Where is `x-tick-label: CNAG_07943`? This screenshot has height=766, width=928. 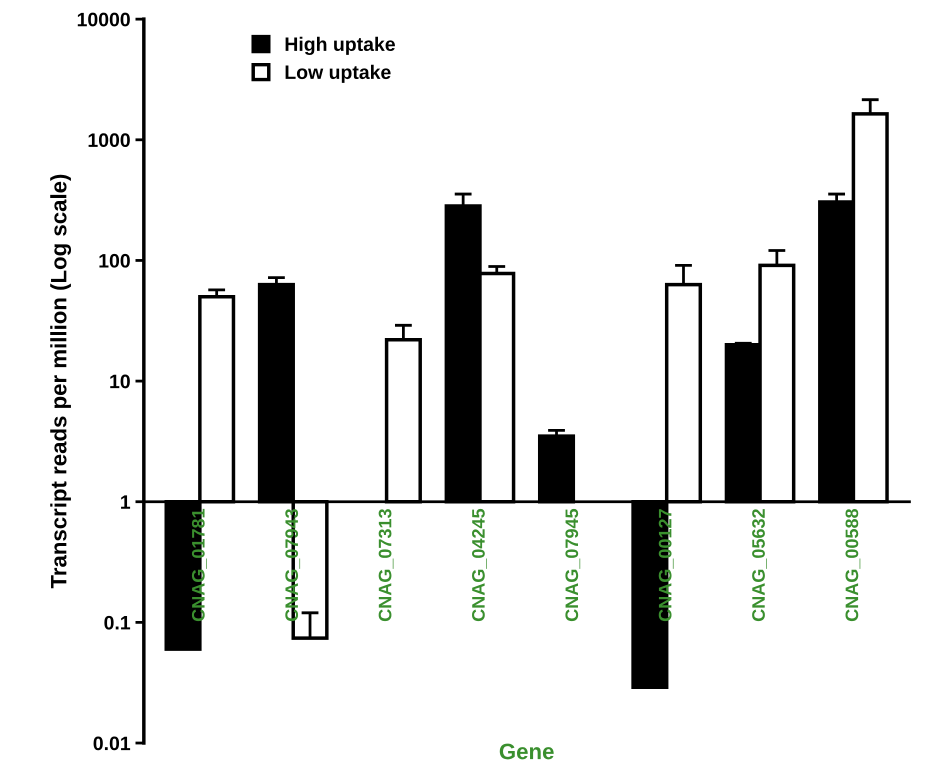
x-tick-label: CNAG_07943 is located at coordinates (292, 565).